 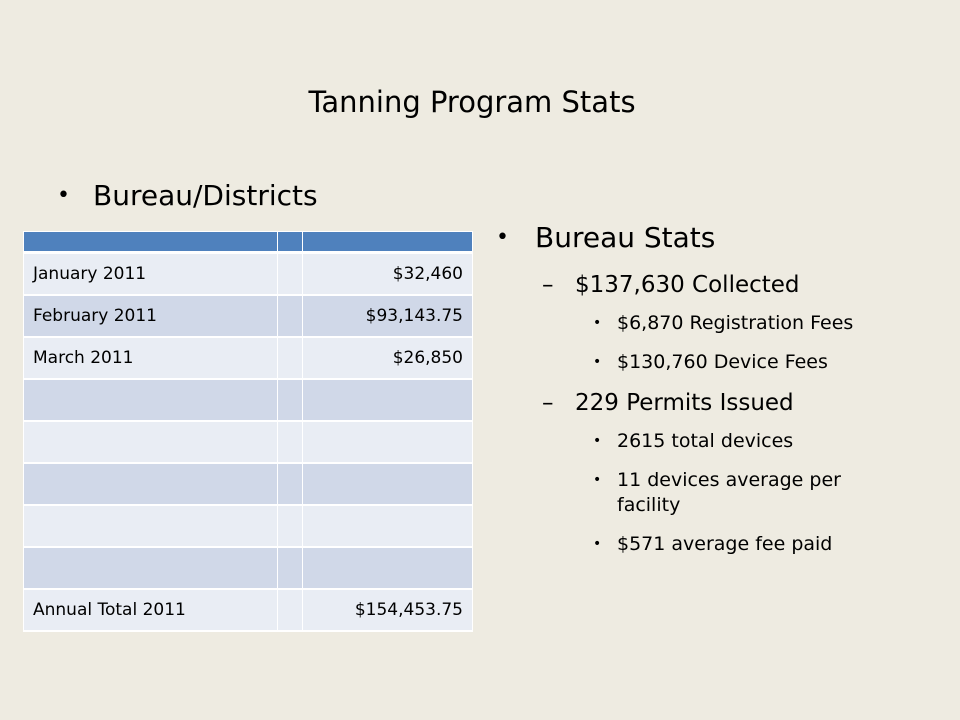 I want to click on sub-item: $6,870 Registration Fees, so click(x=706, y=323).